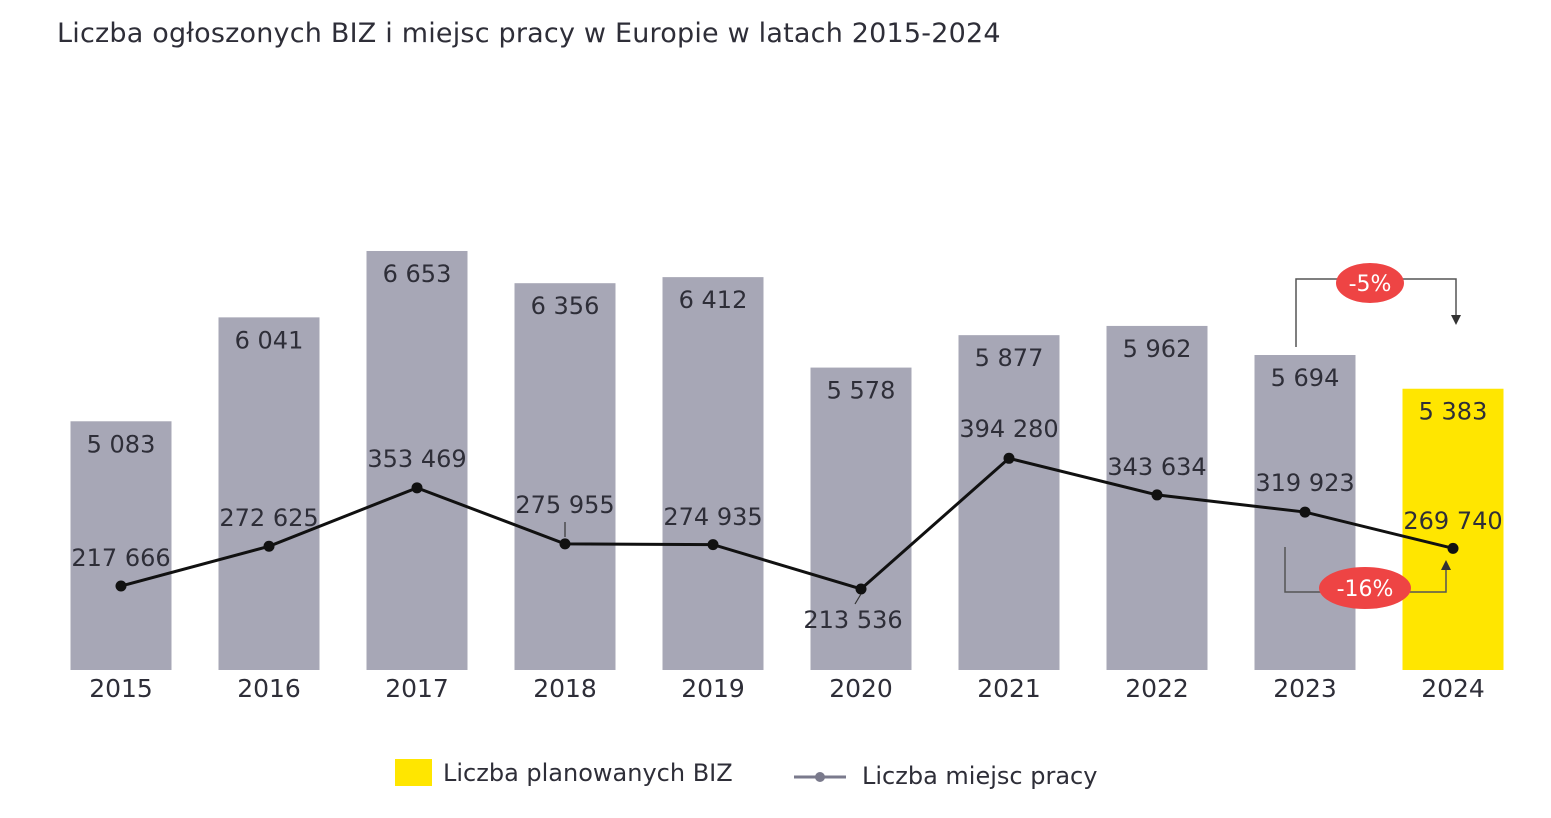 This screenshot has height=818, width=1551. What do you see at coordinates (1452, 521) in the screenshot?
I see `line-label-2024: 269 740` at bounding box center [1452, 521].